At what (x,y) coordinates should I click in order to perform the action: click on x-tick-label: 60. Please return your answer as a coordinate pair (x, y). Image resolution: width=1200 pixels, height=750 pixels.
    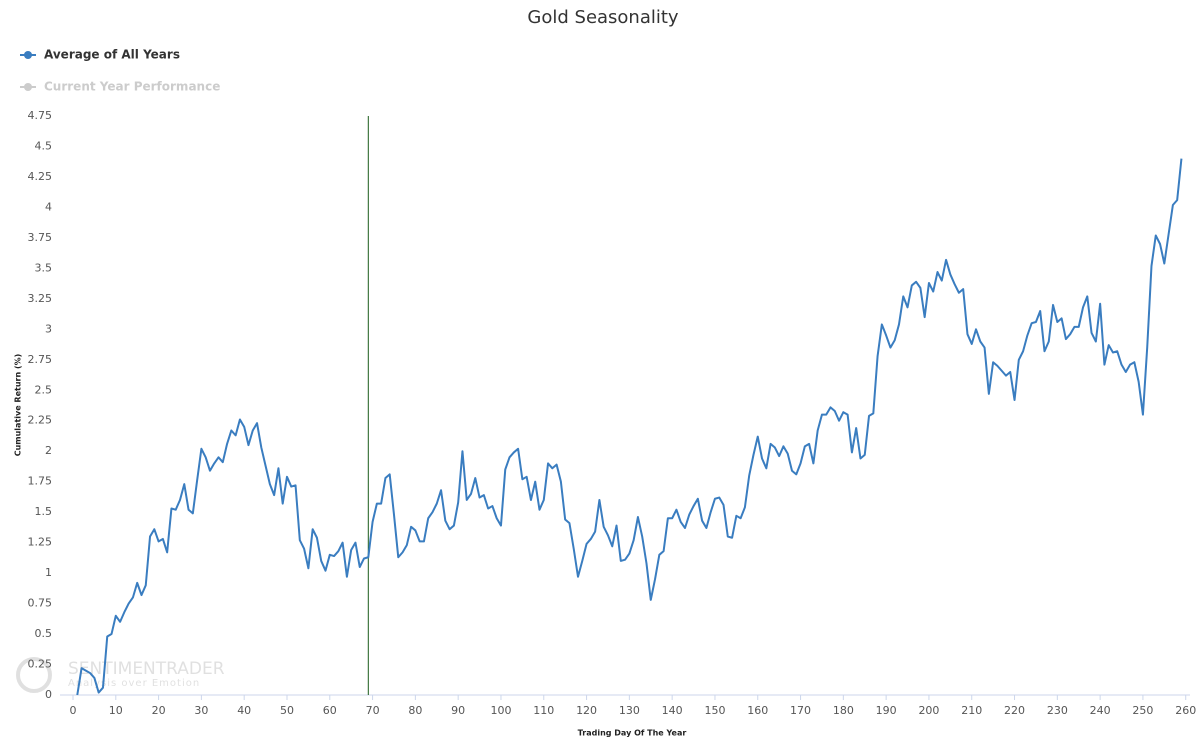
    Looking at the image, I should click on (330, 710).